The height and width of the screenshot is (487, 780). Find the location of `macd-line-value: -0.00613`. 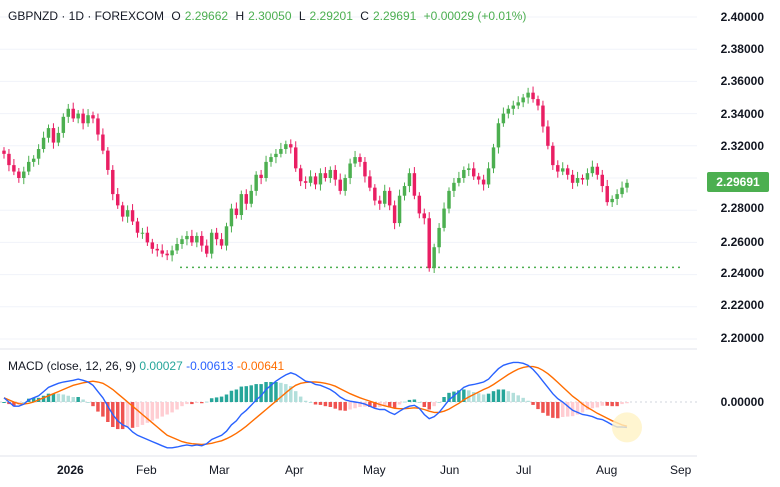

macd-line-value: -0.00613 is located at coordinates (210, 366).